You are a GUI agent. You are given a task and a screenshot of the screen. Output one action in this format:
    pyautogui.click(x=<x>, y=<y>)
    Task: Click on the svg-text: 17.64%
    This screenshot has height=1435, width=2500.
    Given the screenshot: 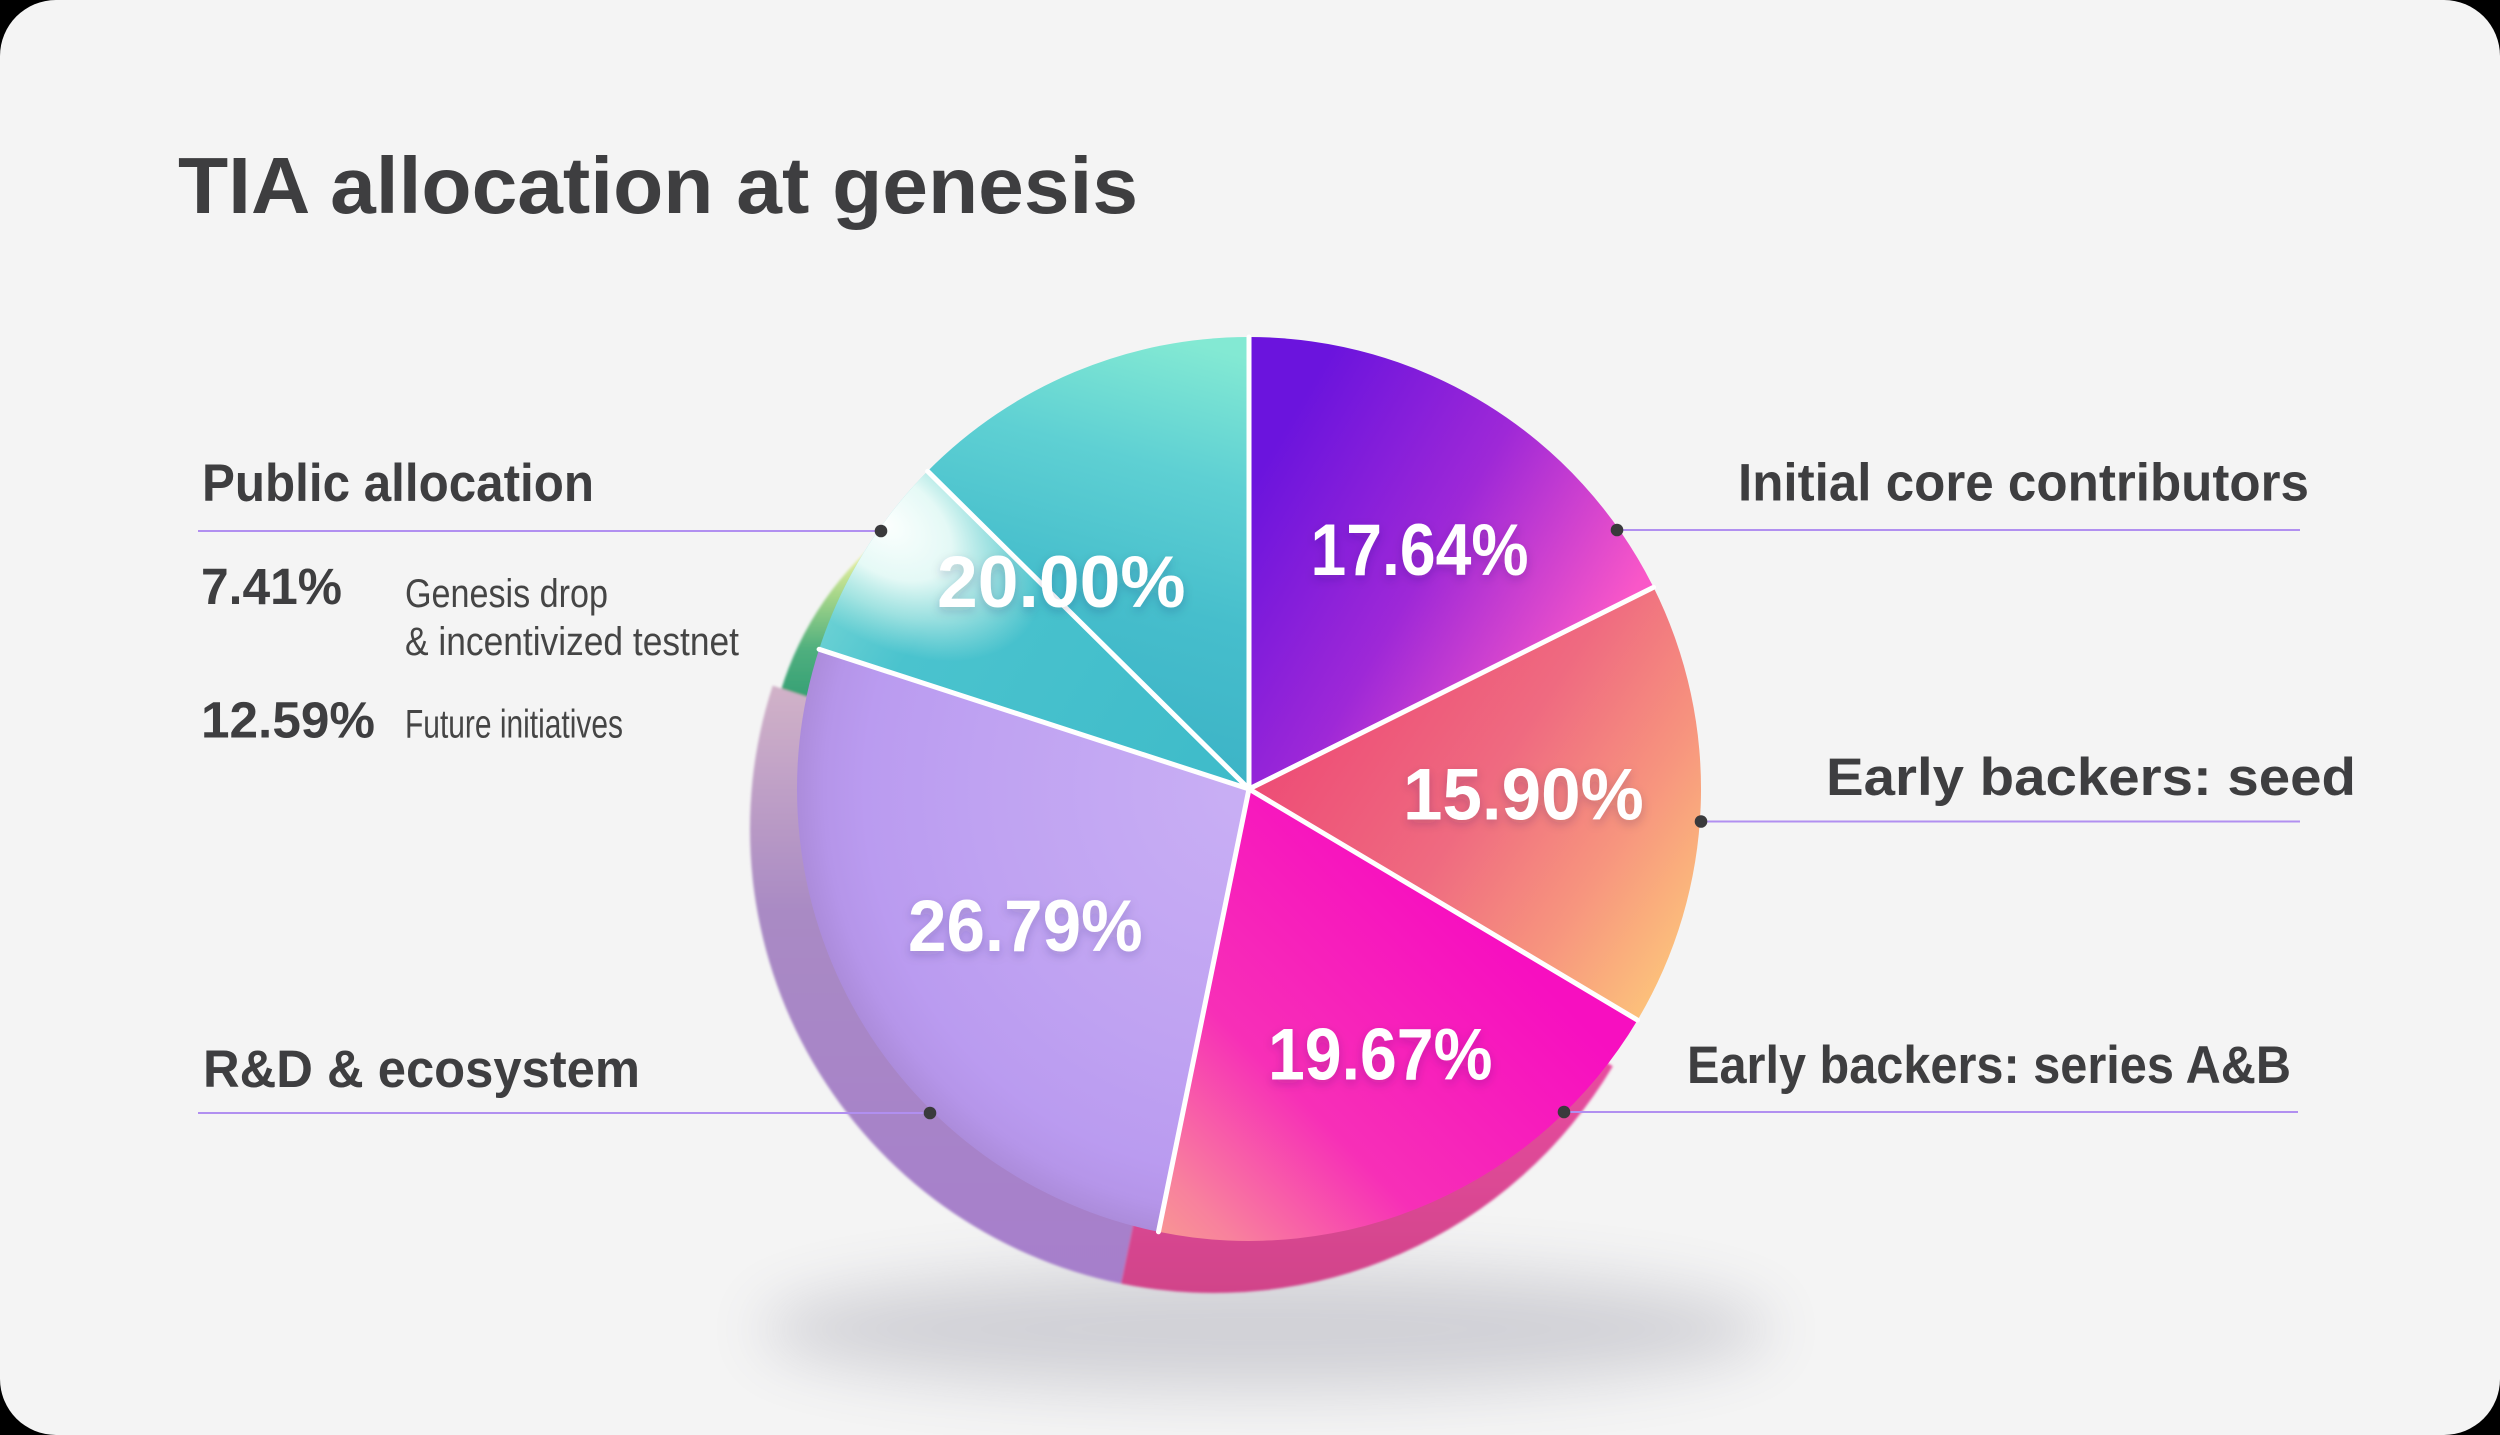 What is the action you would take?
    pyautogui.click(x=1420, y=550)
    